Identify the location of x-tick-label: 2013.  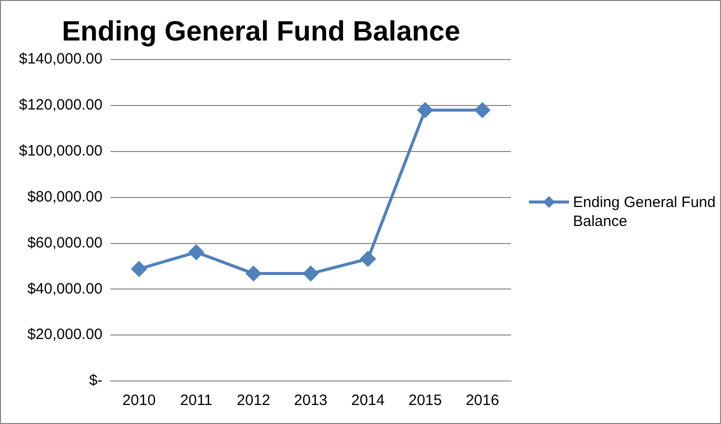
(311, 401).